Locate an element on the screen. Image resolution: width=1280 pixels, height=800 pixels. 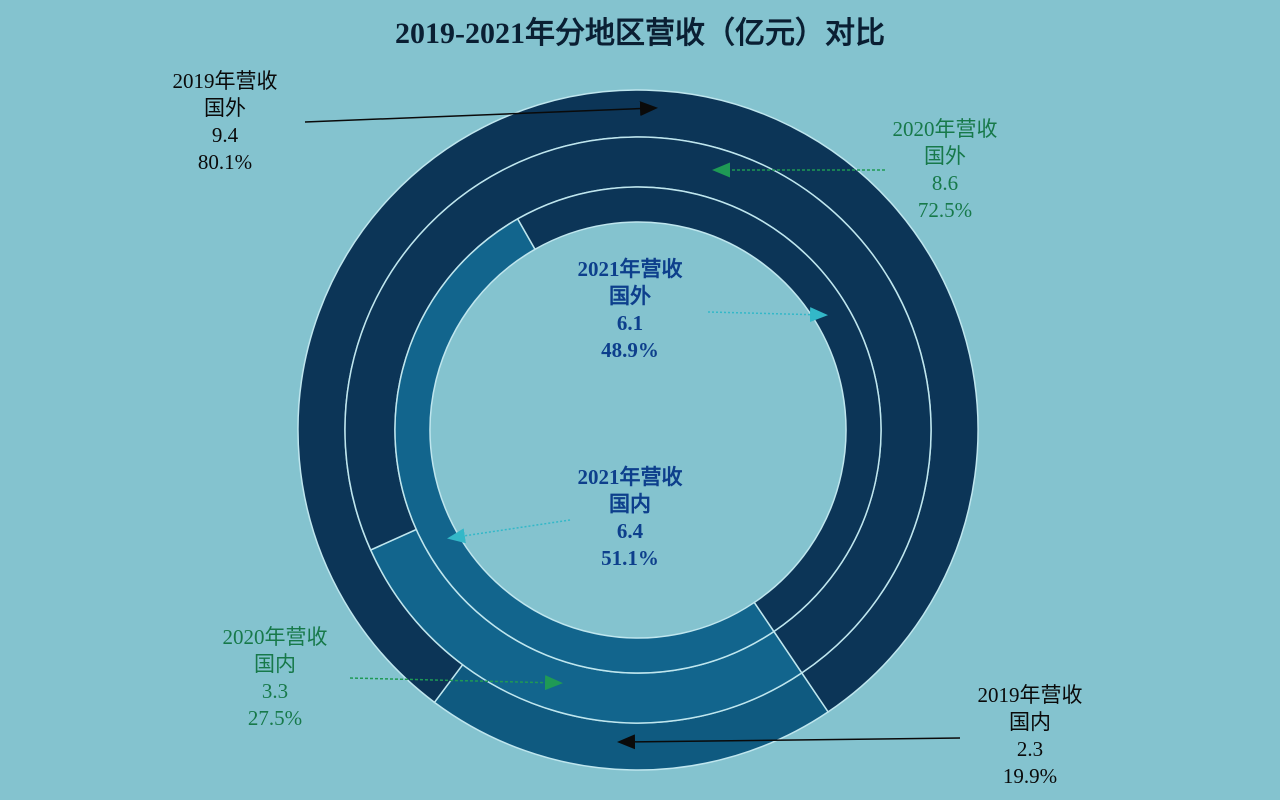
label-percent: 72.5% is located at coordinates (945, 210).